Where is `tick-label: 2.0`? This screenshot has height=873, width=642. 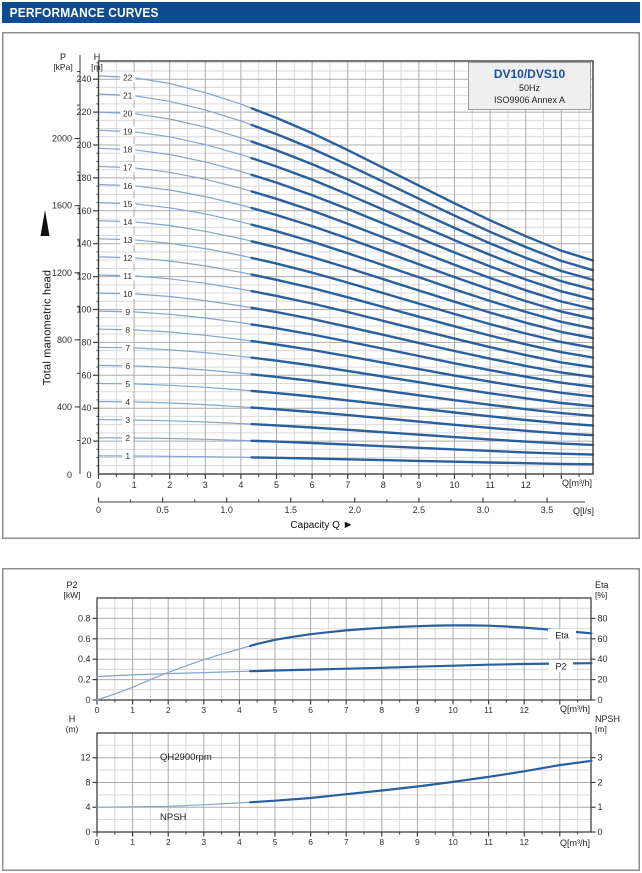
tick-label: 2.0 is located at coordinates (355, 510).